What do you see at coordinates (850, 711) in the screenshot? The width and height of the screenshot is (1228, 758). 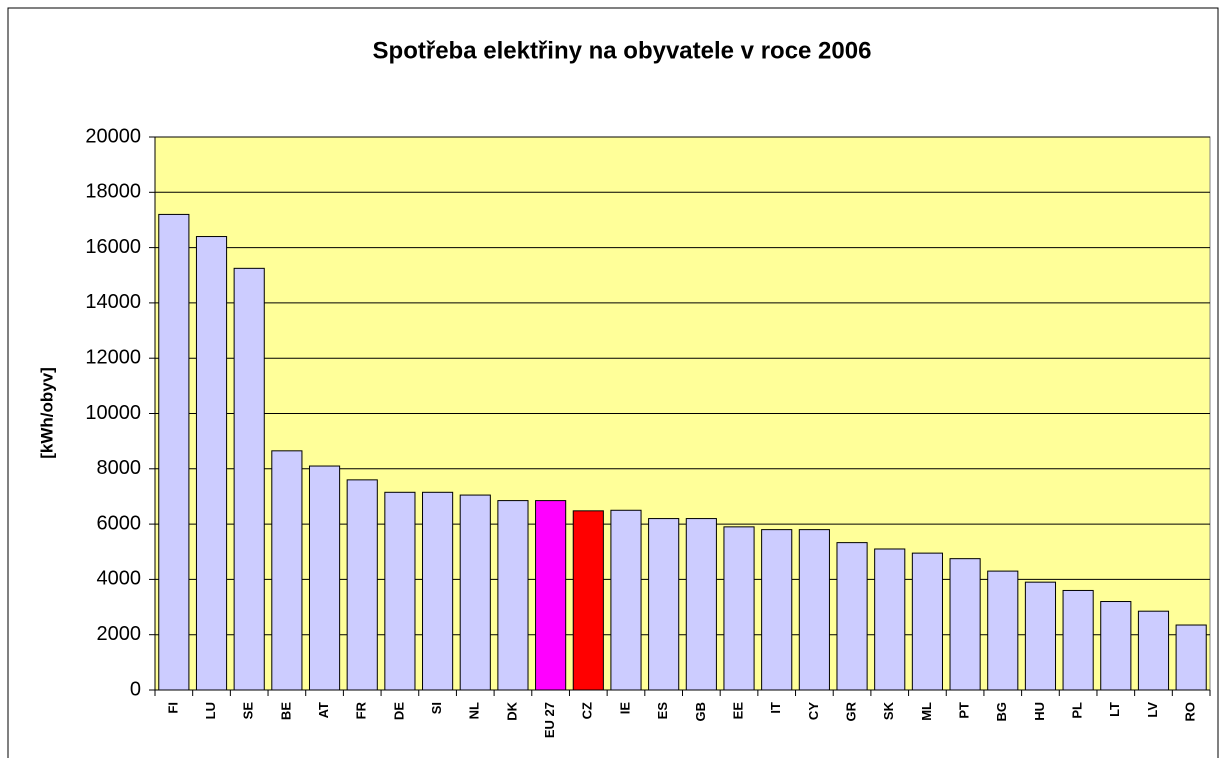 I see `x-tick-label: GR` at bounding box center [850, 711].